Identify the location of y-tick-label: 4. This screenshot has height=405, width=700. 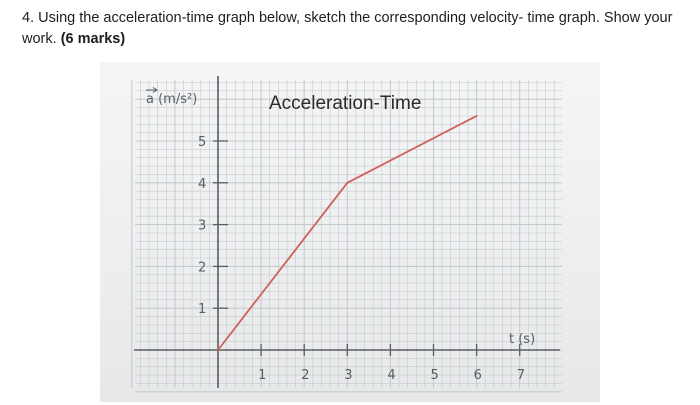
(202, 184).